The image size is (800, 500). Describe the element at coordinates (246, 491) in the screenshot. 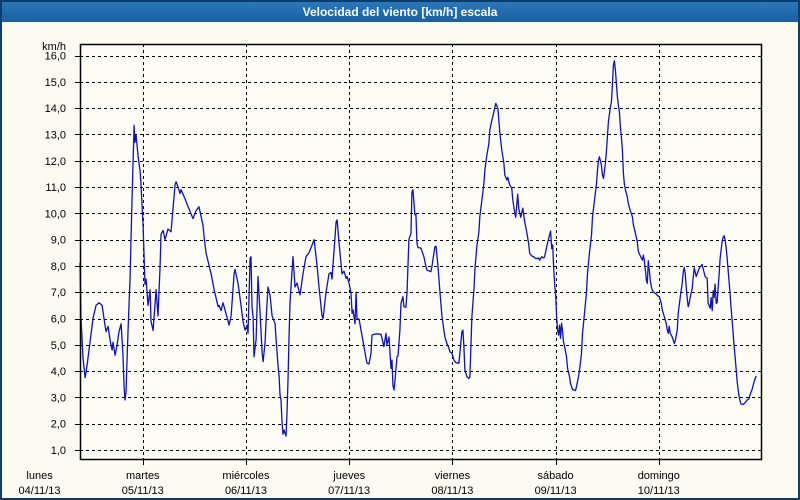

I see `x-day-date-label: 06/11/13` at that location.